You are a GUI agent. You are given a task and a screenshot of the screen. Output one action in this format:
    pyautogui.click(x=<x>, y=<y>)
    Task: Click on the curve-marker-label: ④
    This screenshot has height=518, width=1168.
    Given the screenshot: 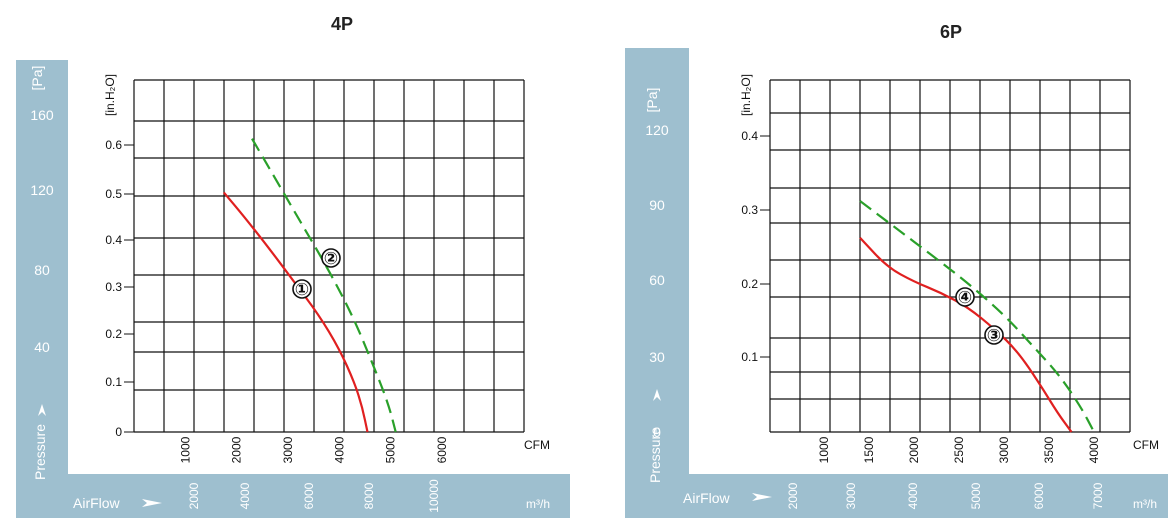 What is the action you would take?
    pyautogui.click(x=965, y=298)
    